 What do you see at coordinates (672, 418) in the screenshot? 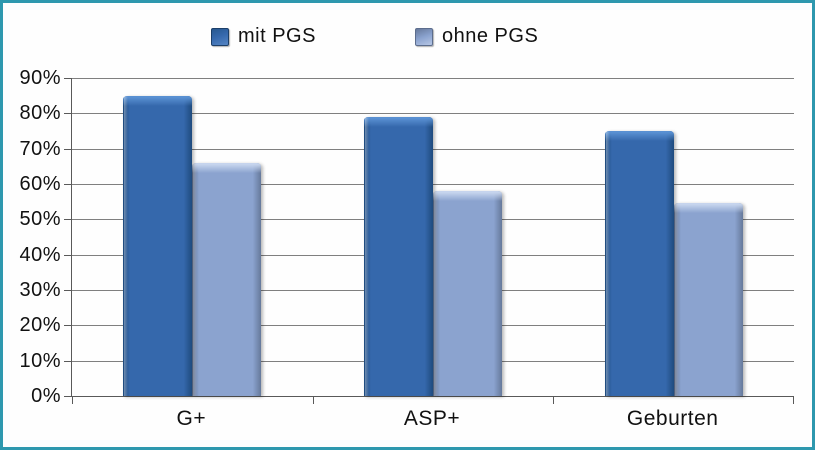
I see `x-label-geburten: Geburten` at bounding box center [672, 418].